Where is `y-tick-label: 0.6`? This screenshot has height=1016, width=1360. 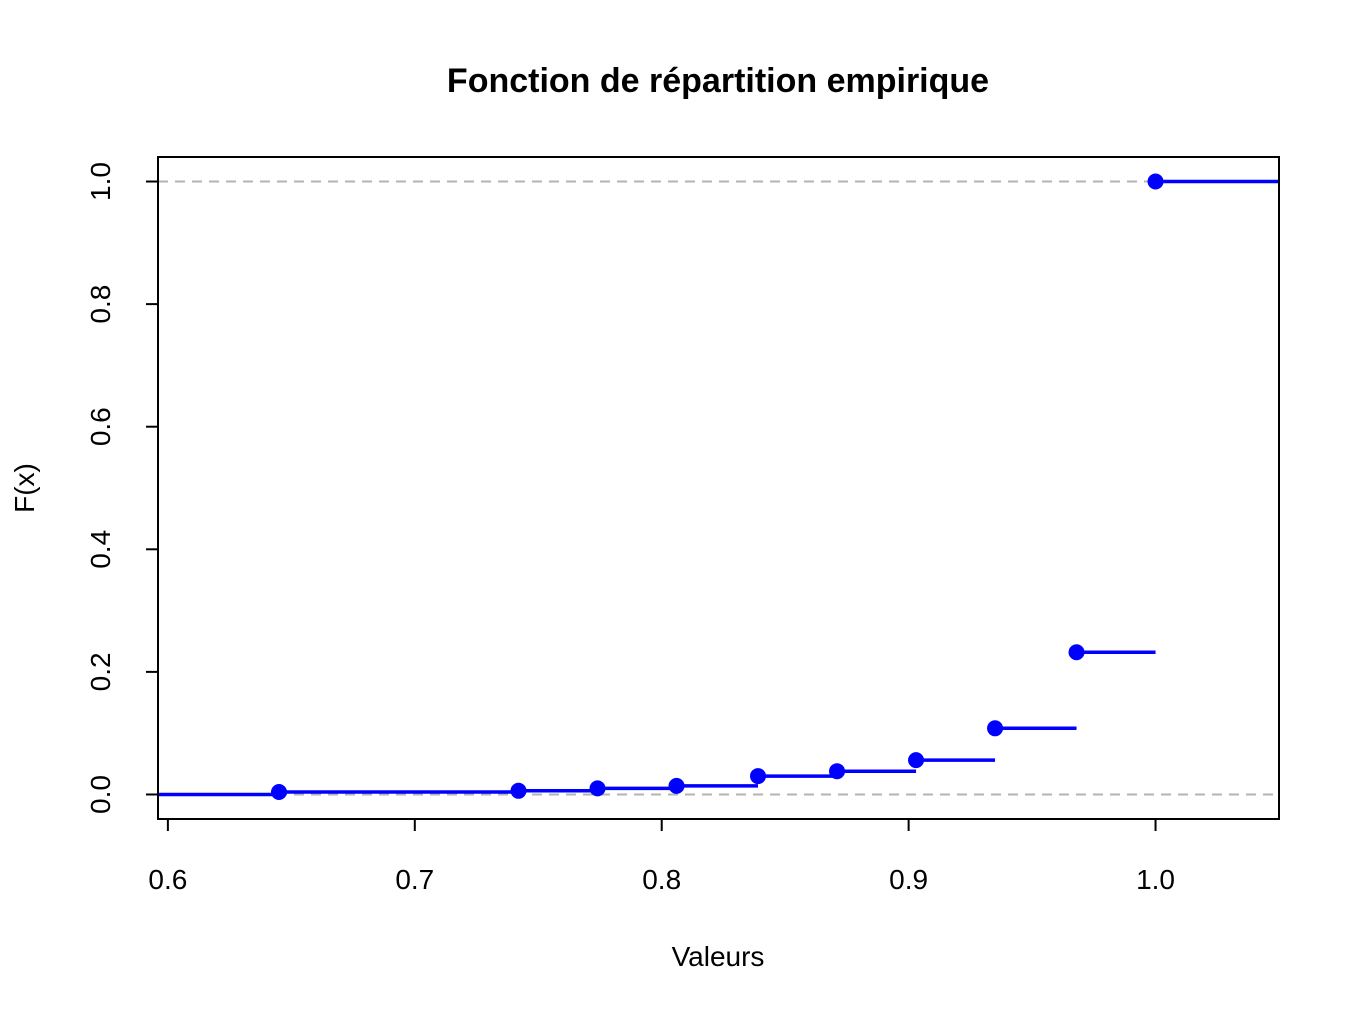 y-tick-label: 0.6 is located at coordinates (100, 426).